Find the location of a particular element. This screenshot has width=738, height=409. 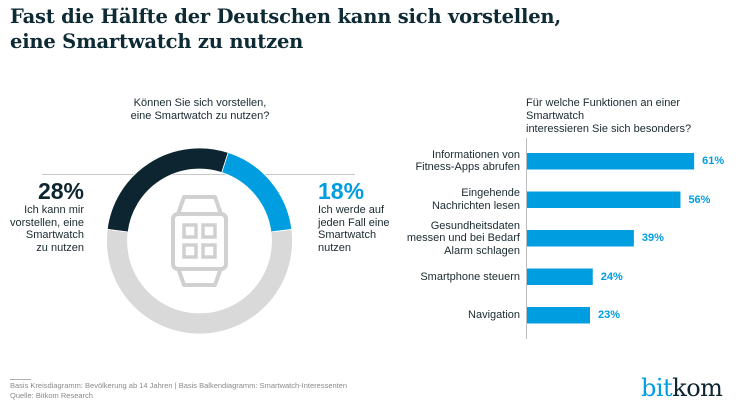

bar-value-label: 39% is located at coordinates (652, 238).